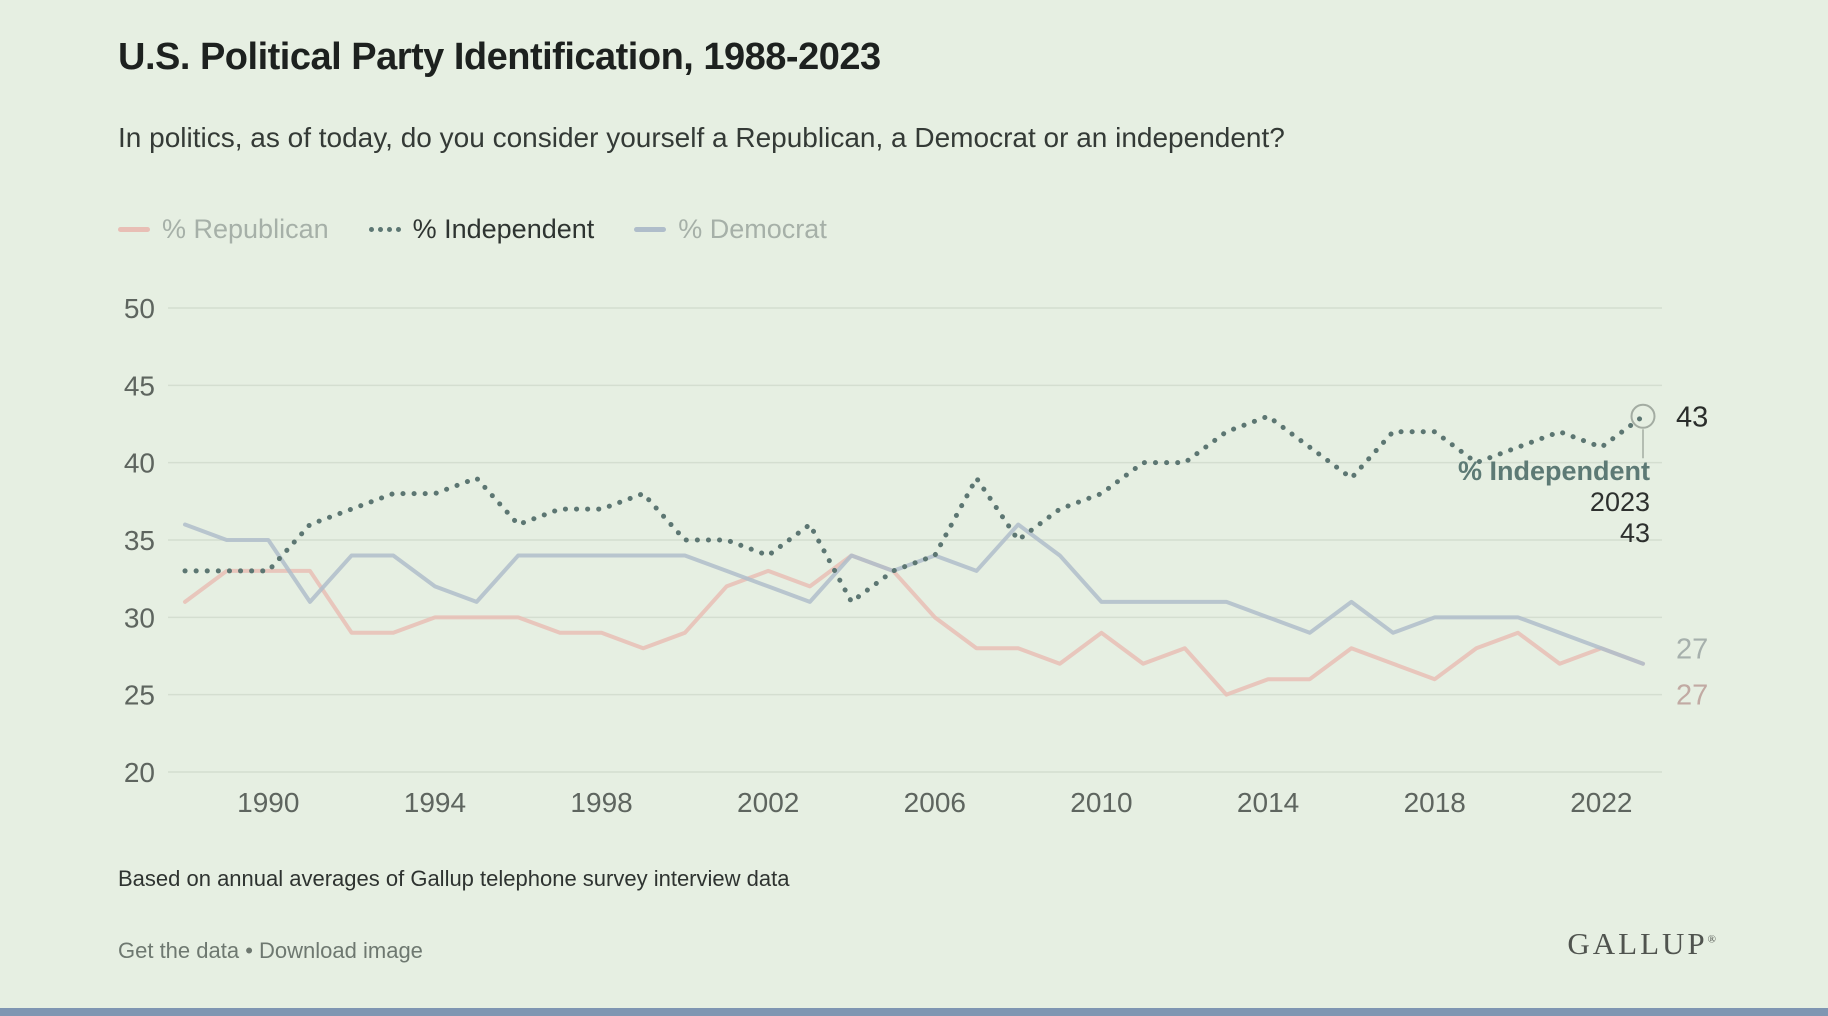 The width and height of the screenshot is (1828, 1016). Describe the element at coordinates (768, 802) in the screenshot. I see `x-tick-label-2002: 2002` at that location.